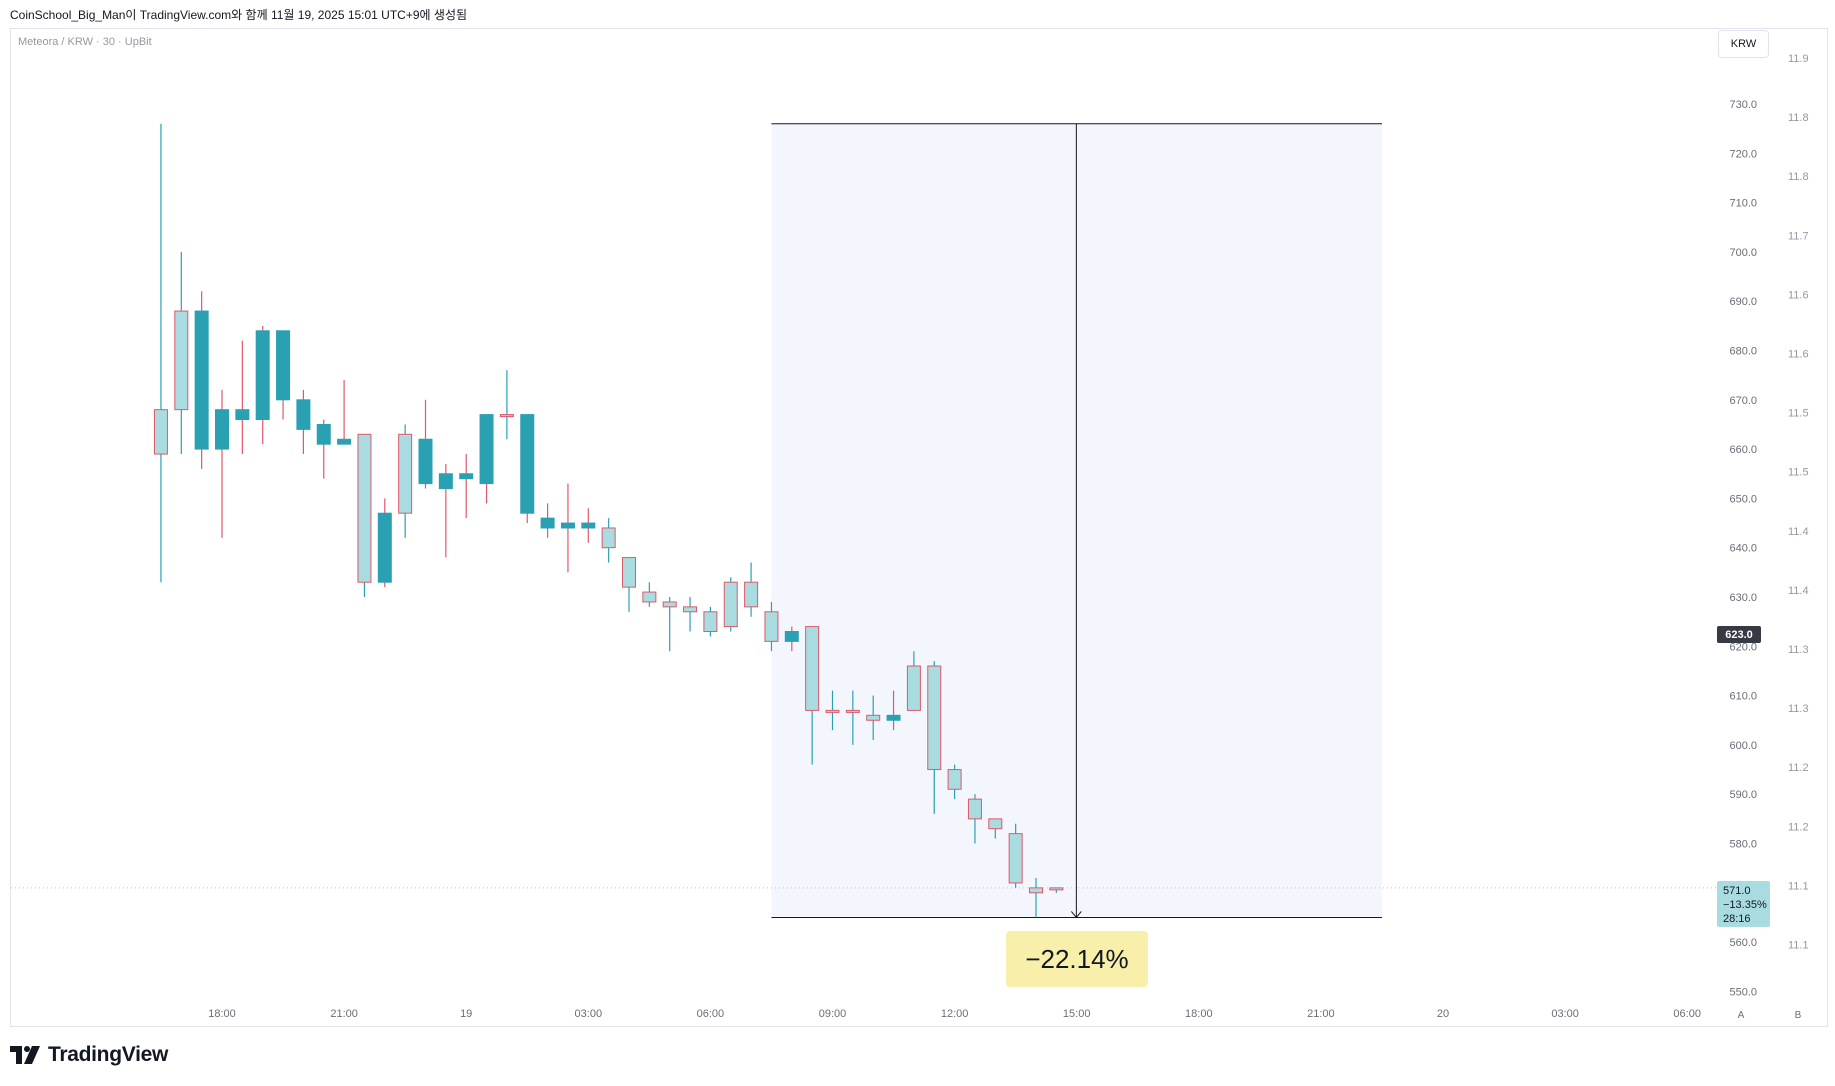 The width and height of the screenshot is (1835, 1086). I want to click on x-tick-label: 19, so click(466, 1014).